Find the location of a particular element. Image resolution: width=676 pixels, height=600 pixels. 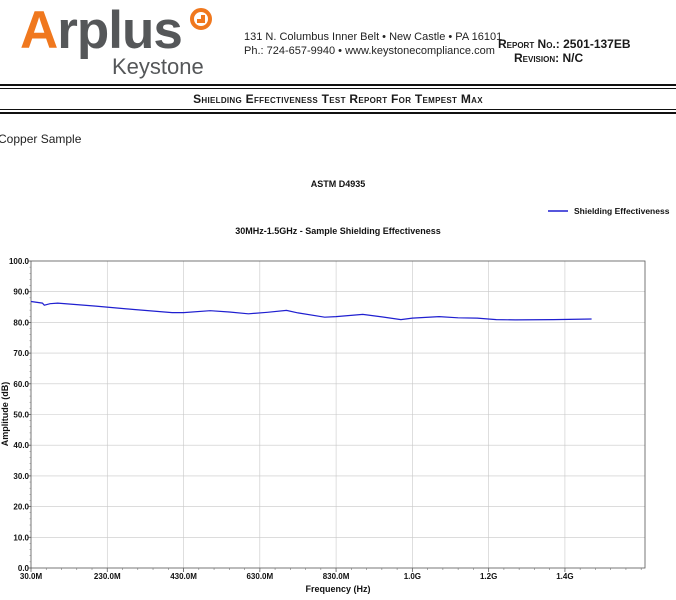

header-divider-thin is located at coordinates (338, 88).